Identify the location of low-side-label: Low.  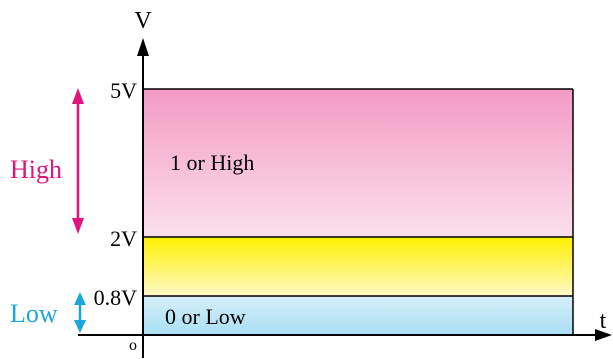
(34, 313).